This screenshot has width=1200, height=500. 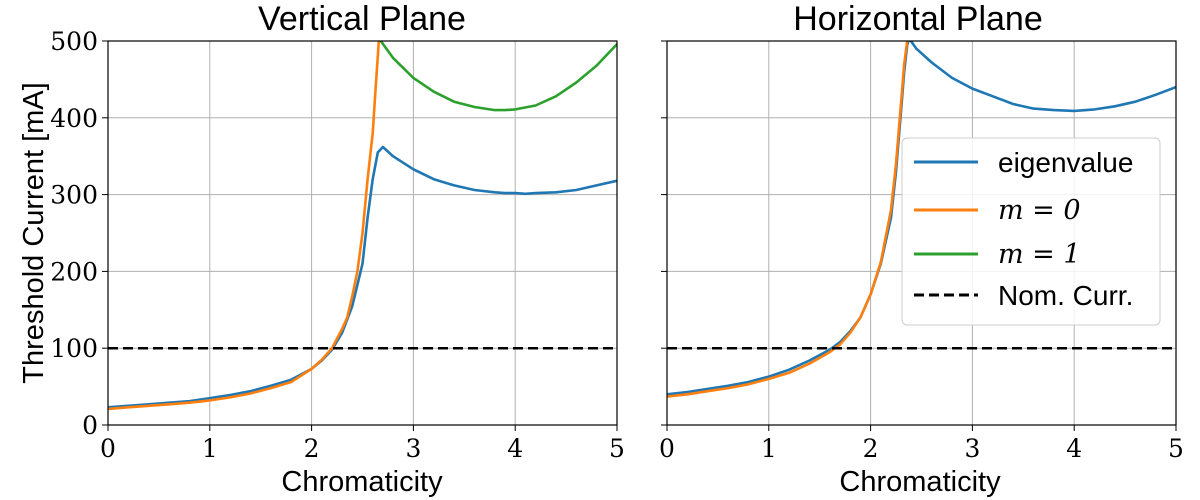 What do you see at coordinates (917, 19) in the screenshot?
I see `horizontal-plane-title: Horizontal Plane` at bounding box center [917, 19].